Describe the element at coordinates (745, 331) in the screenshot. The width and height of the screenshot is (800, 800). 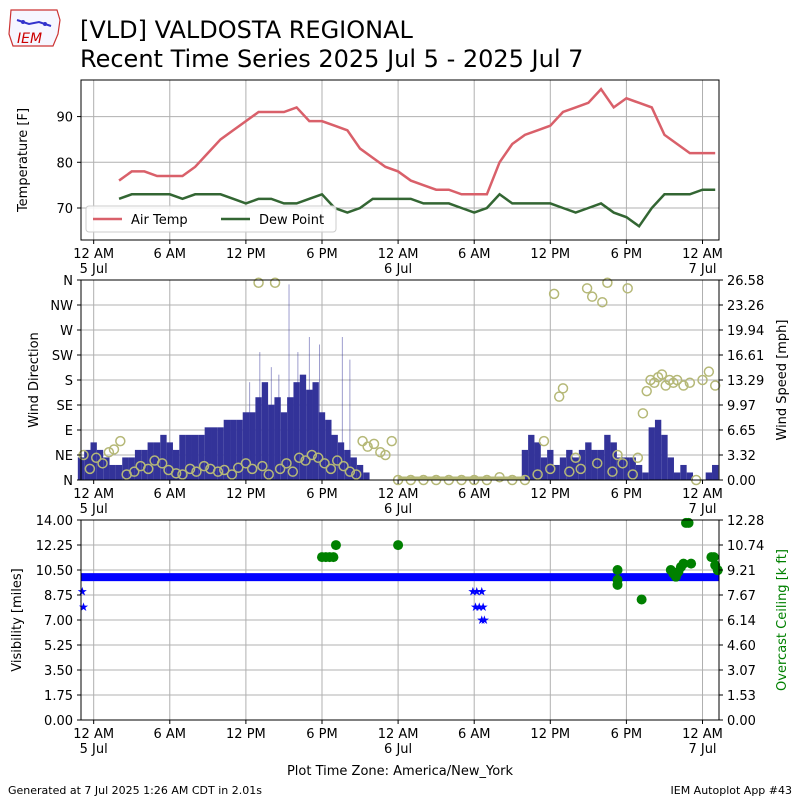
I see `y2-tick-label: 19.94` at that location.